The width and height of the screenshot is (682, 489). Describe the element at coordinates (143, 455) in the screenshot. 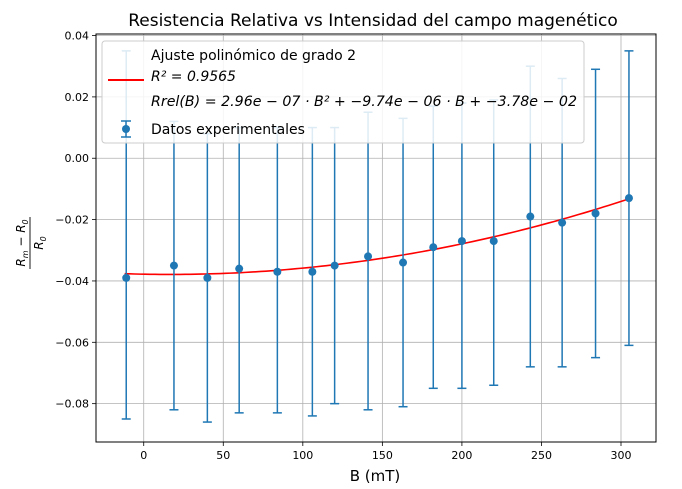

I see `x-tick-label: 0` at that location.